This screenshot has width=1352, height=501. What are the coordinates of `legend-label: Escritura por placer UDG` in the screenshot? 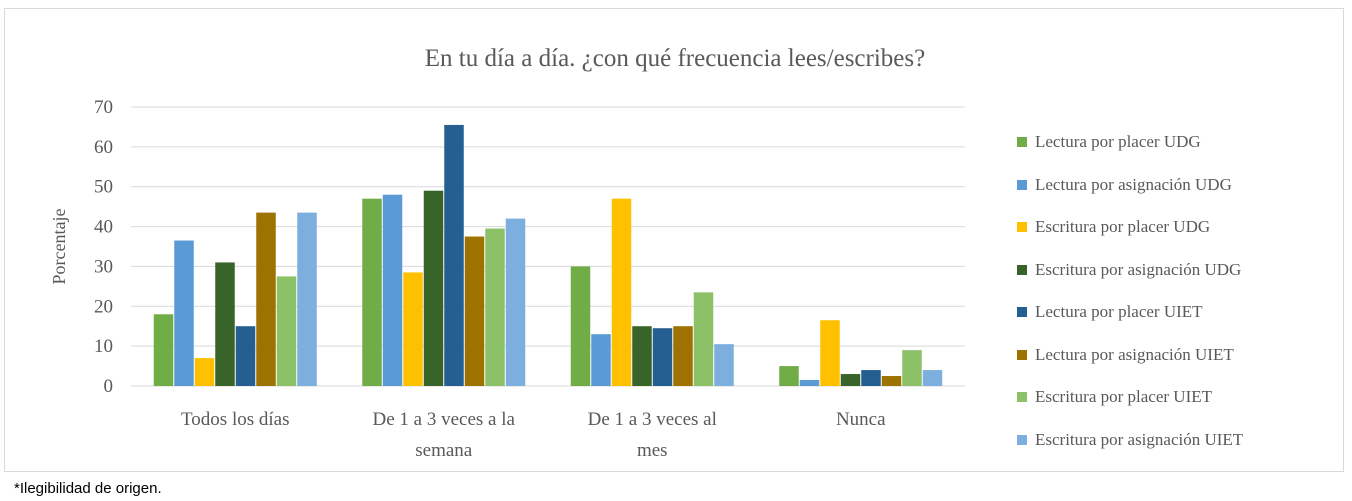 It's located at (1123, 227).